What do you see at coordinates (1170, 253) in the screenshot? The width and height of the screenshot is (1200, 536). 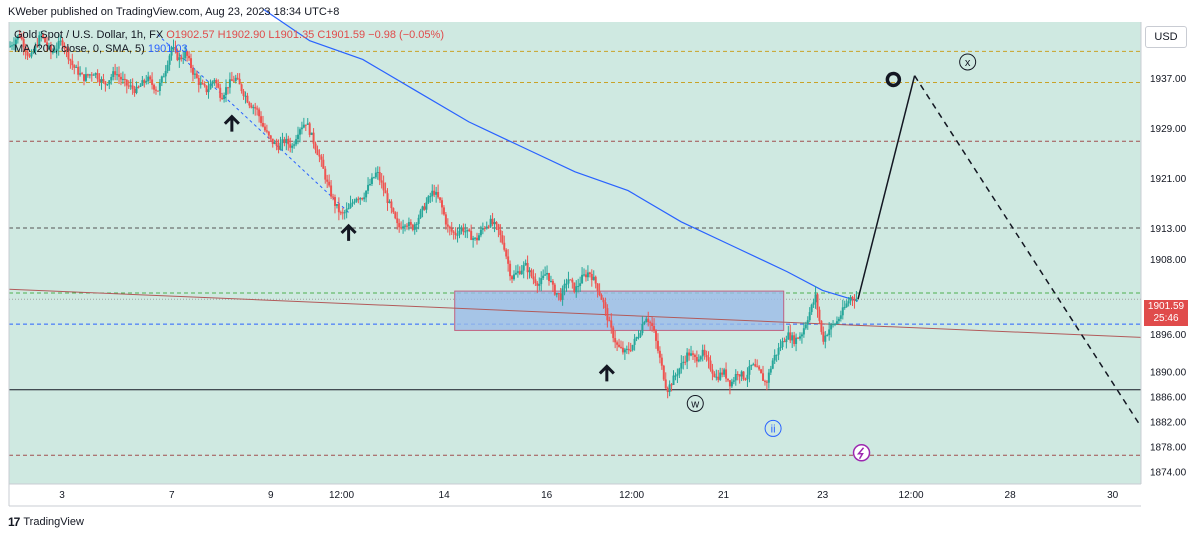 I see `price-axis-bg` at bounding box center [1170, 253].